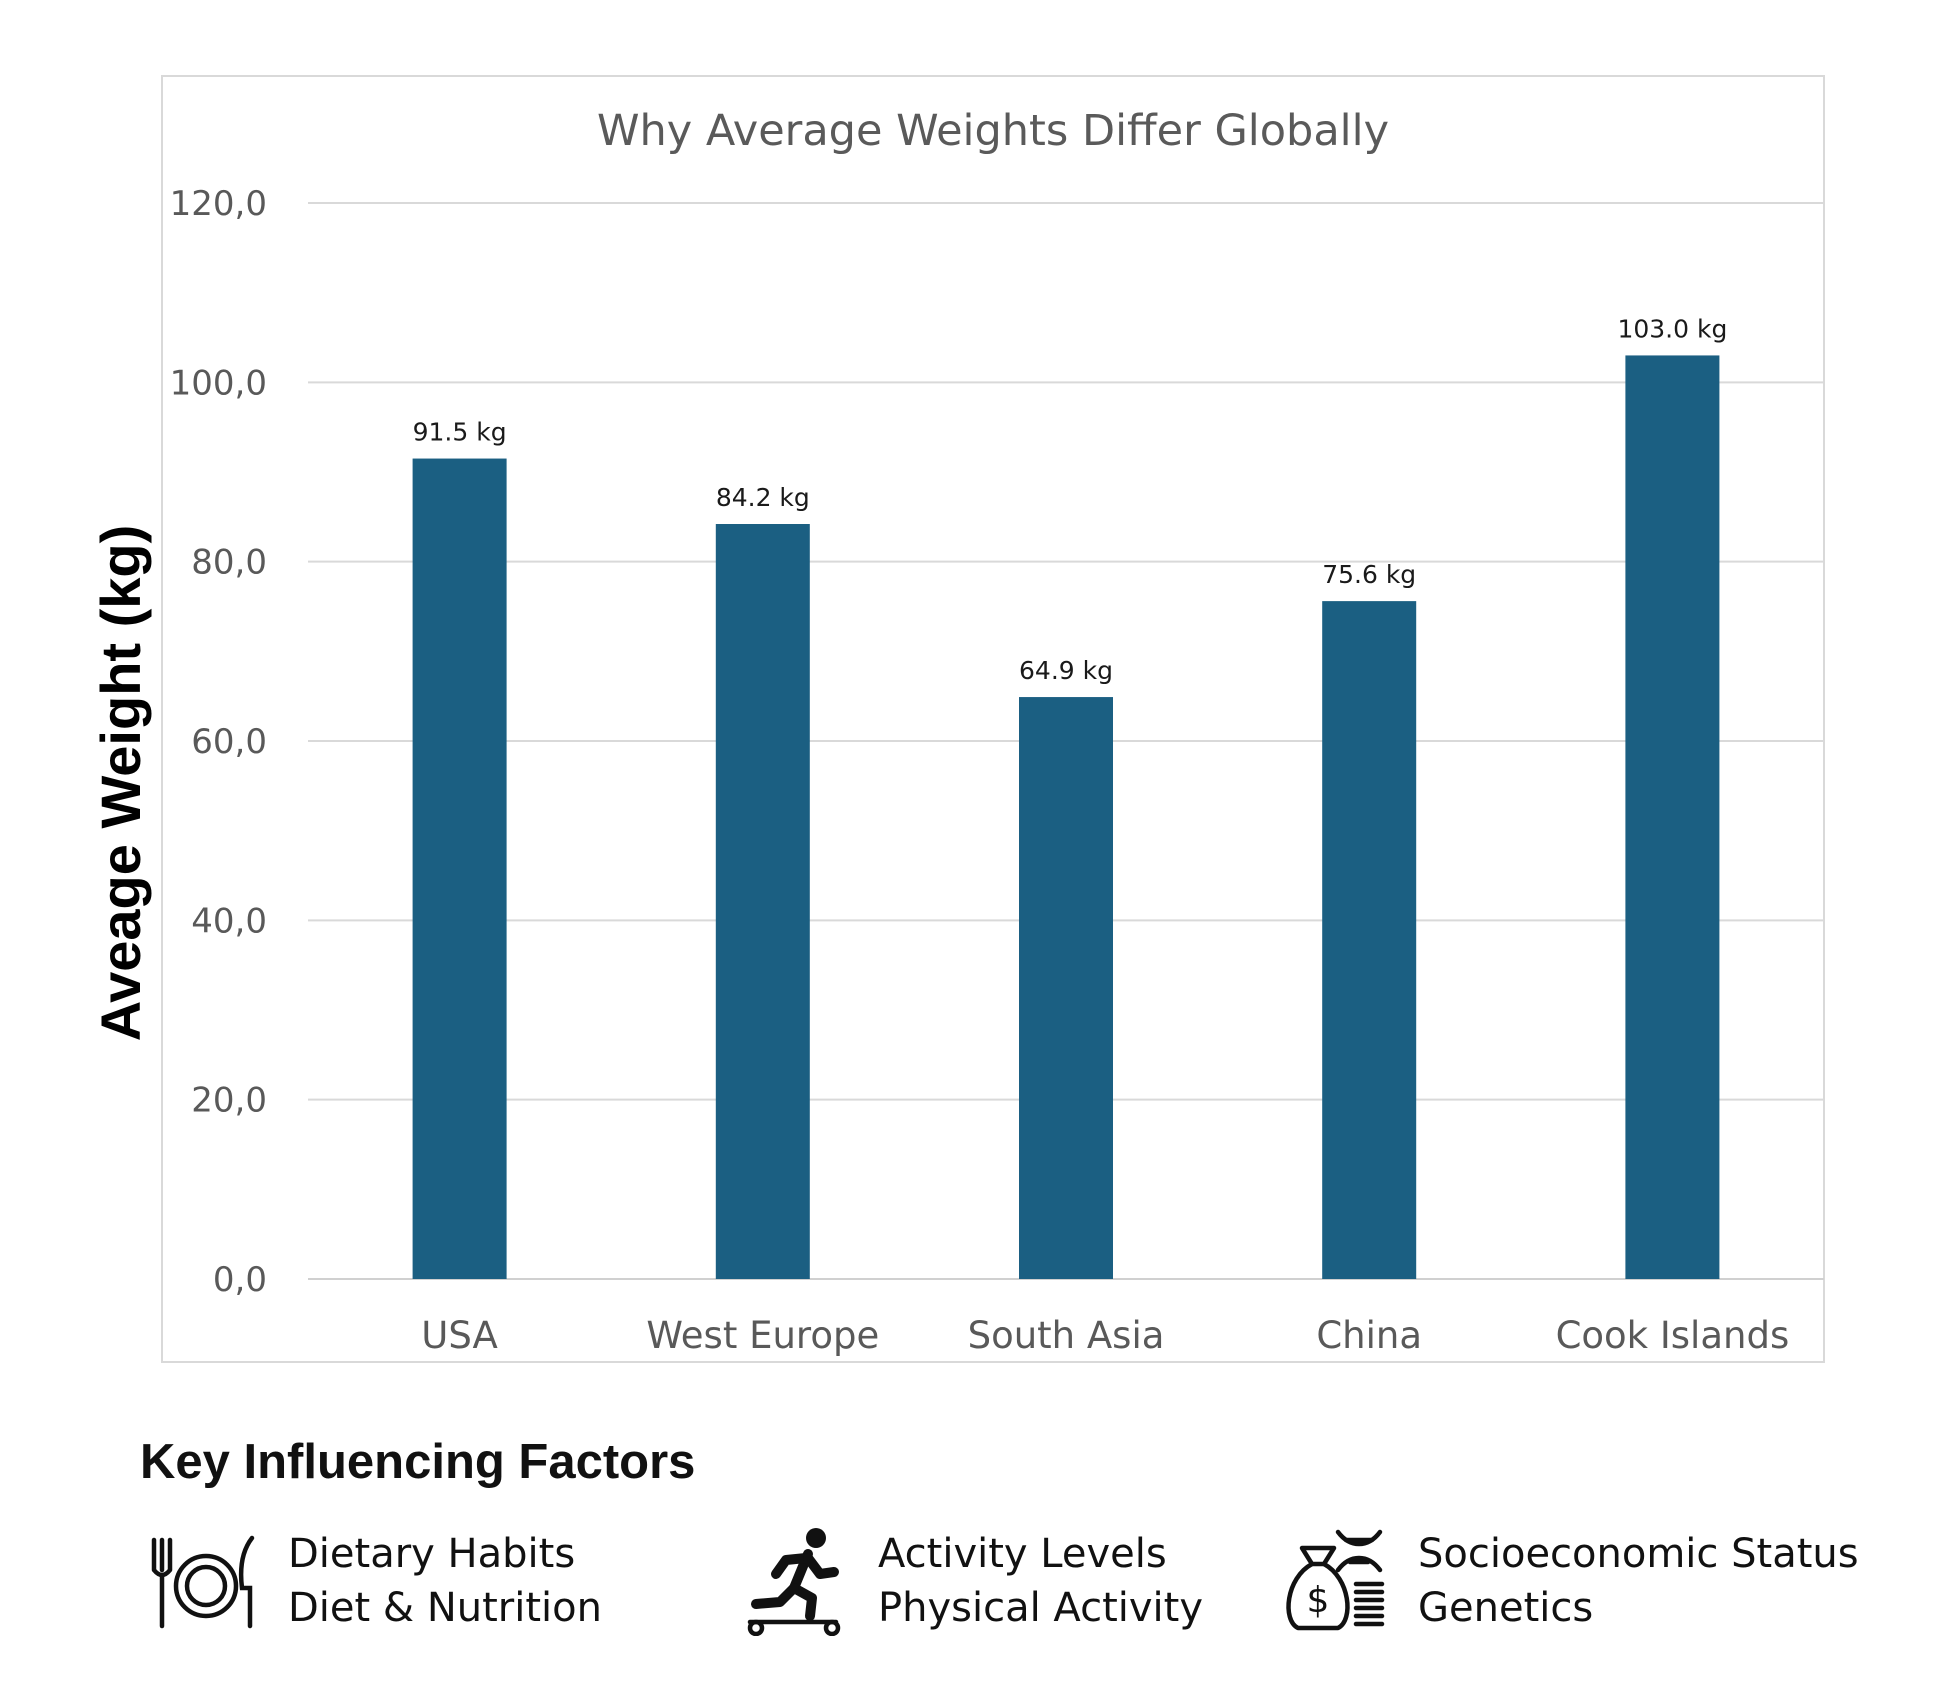  What do you see at coordinates (229, 921) in the screenshot?
I see `y-tick-label: 40,0` at bounding box center [229, 921].